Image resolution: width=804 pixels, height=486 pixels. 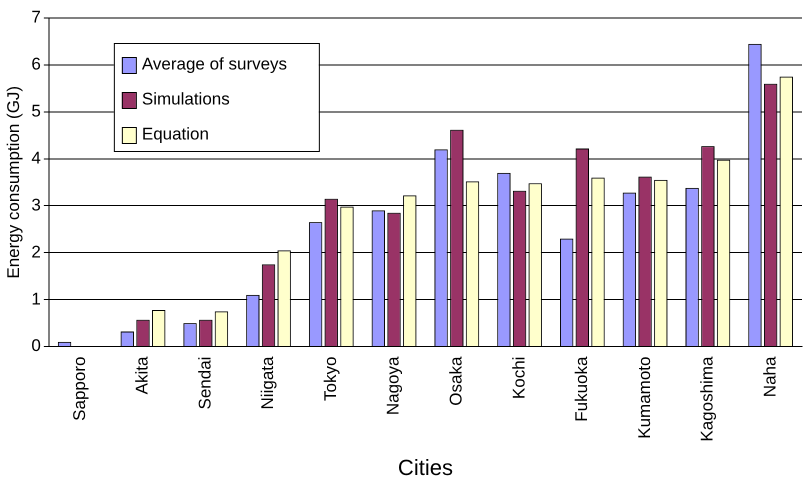 What do you see at coordinates (393, 386) in the screenshot?
I see `x-tick-label: Nagoya` at bounding box center [393, 386].